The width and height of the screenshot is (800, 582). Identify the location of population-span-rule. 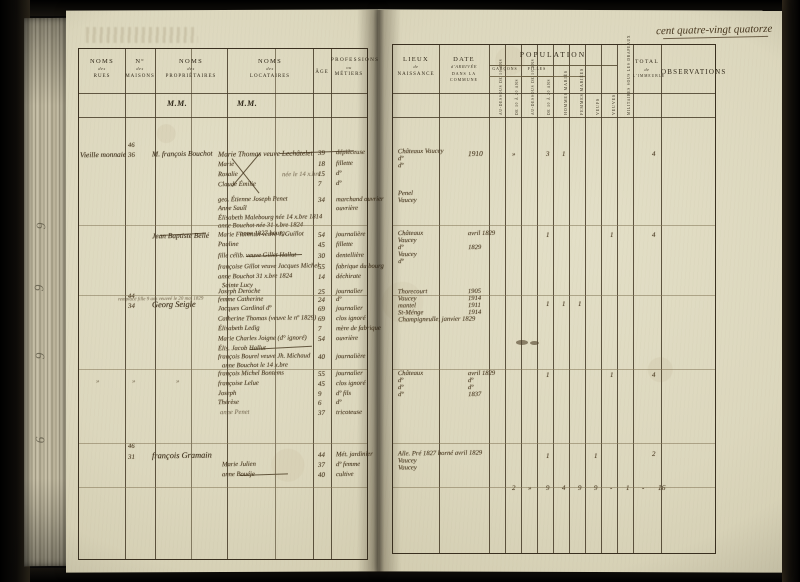
(553, 65).